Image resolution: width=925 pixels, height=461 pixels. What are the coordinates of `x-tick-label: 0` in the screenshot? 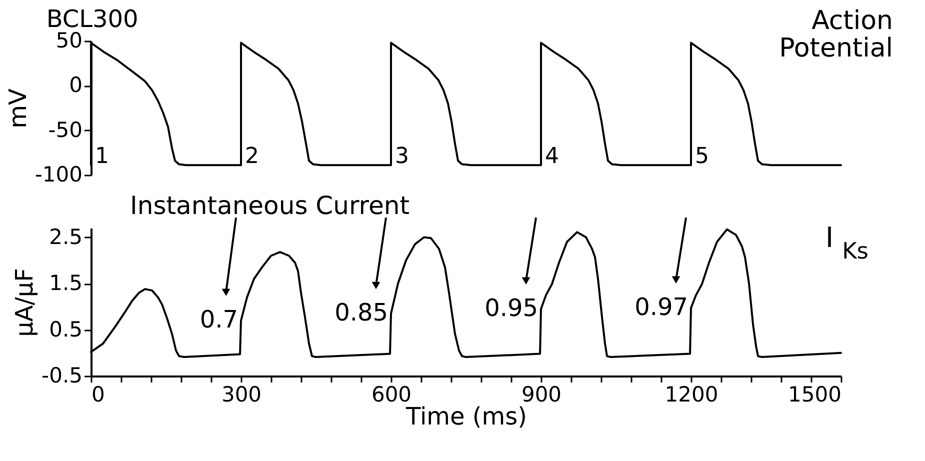 It's located at (98, 394).